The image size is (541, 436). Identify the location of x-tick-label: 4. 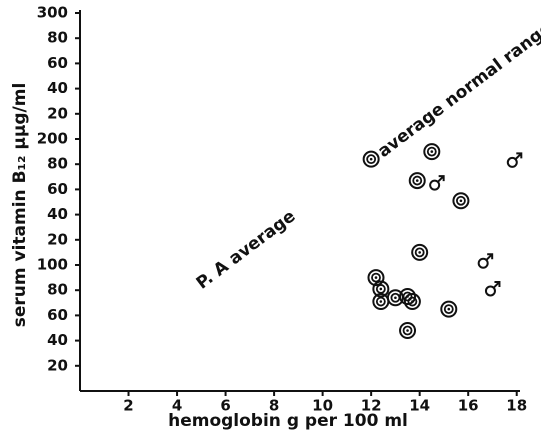
(177, 406).